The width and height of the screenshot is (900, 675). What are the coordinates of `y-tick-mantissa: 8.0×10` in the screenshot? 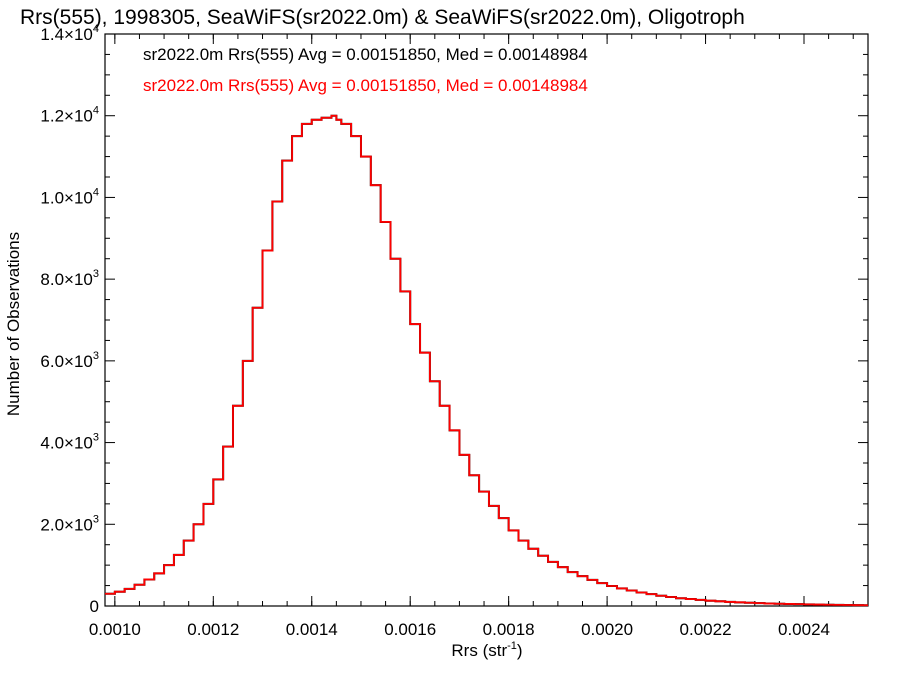 It's located at (66, 279).